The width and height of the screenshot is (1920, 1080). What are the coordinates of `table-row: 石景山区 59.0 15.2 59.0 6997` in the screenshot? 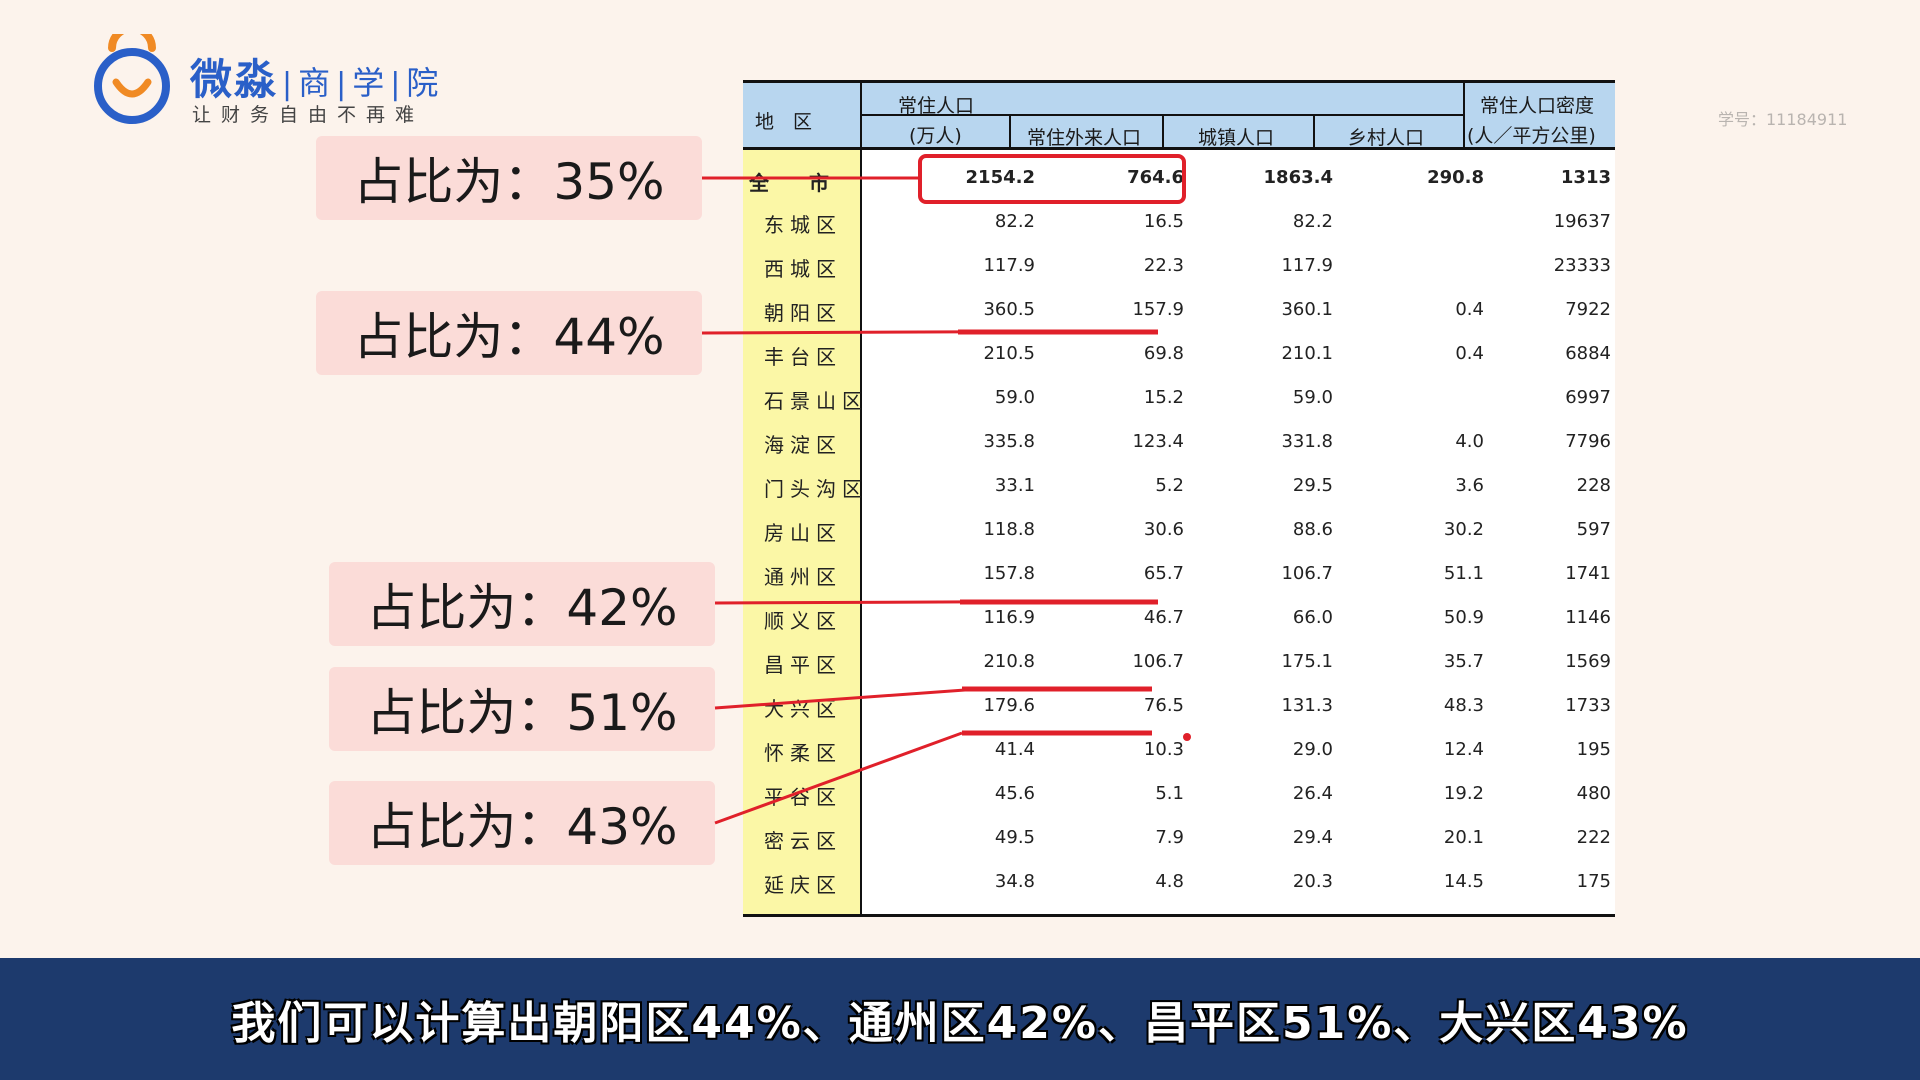 It's located at (1179, 397).